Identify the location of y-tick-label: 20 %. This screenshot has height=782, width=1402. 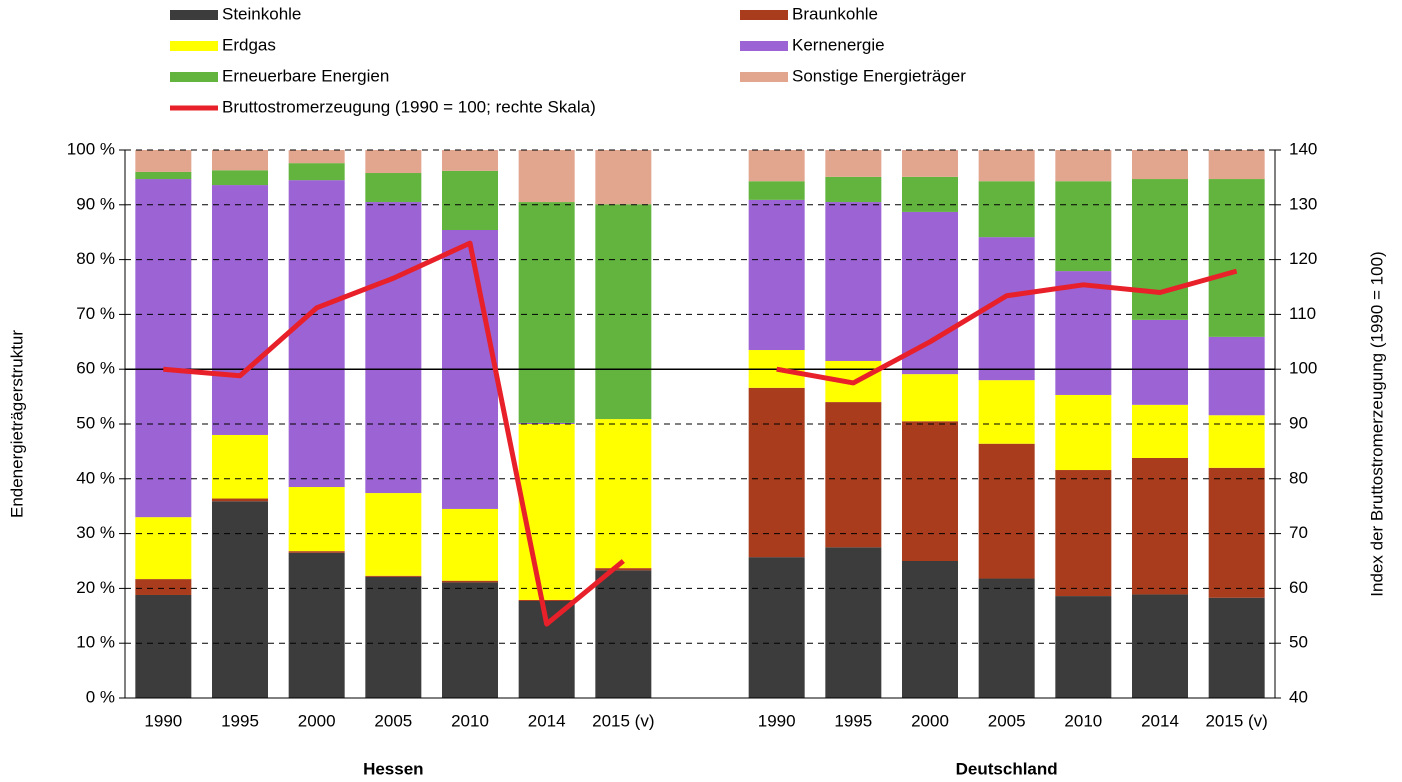
(95, 587).